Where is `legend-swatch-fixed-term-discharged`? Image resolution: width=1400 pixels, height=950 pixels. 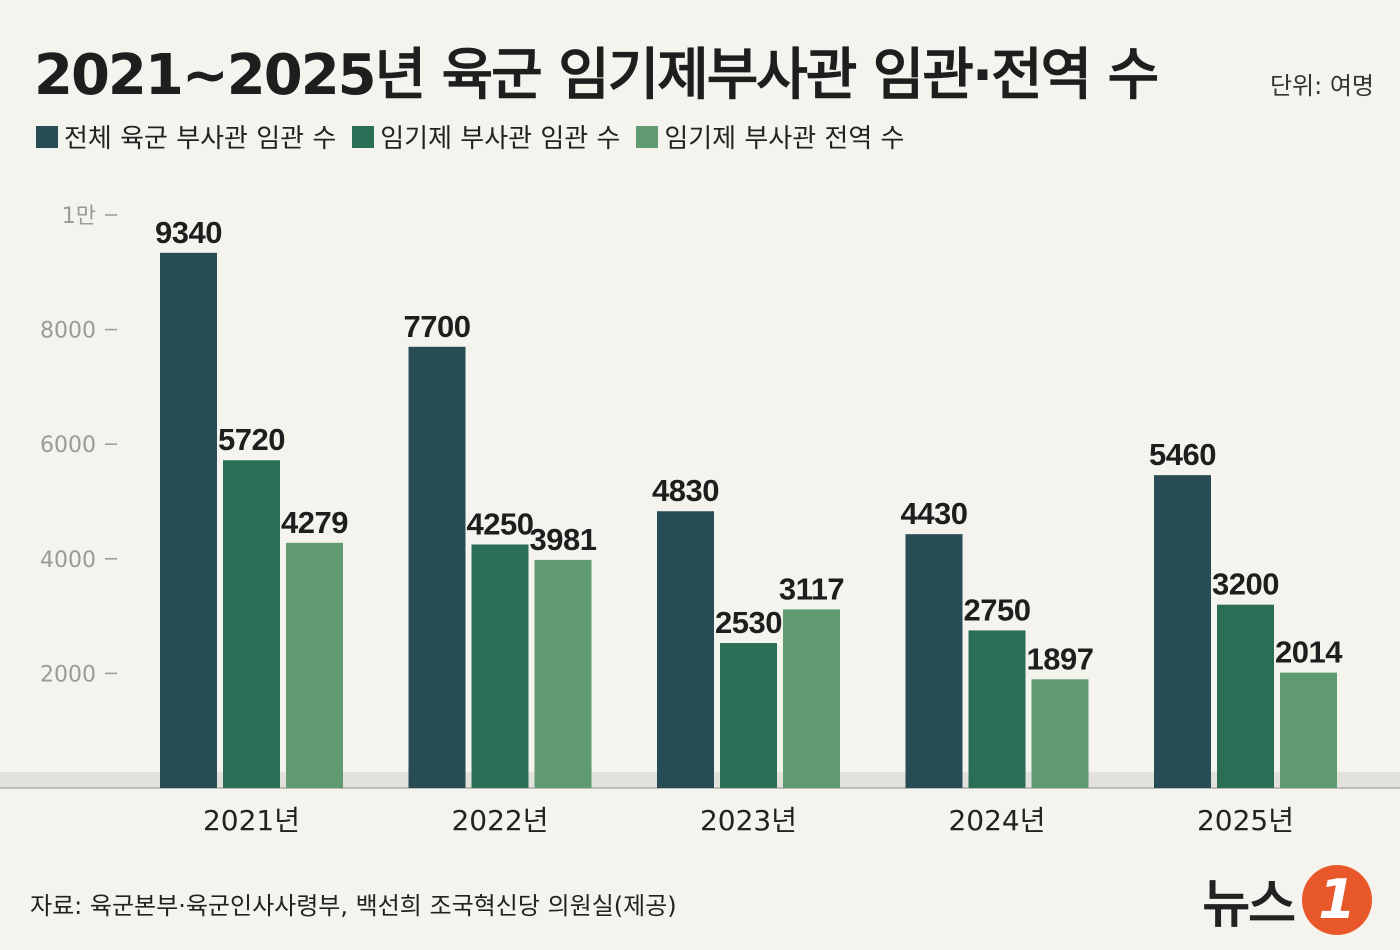
legend-swatch-fixed-term-discharged is located at coordinates (647, 136).